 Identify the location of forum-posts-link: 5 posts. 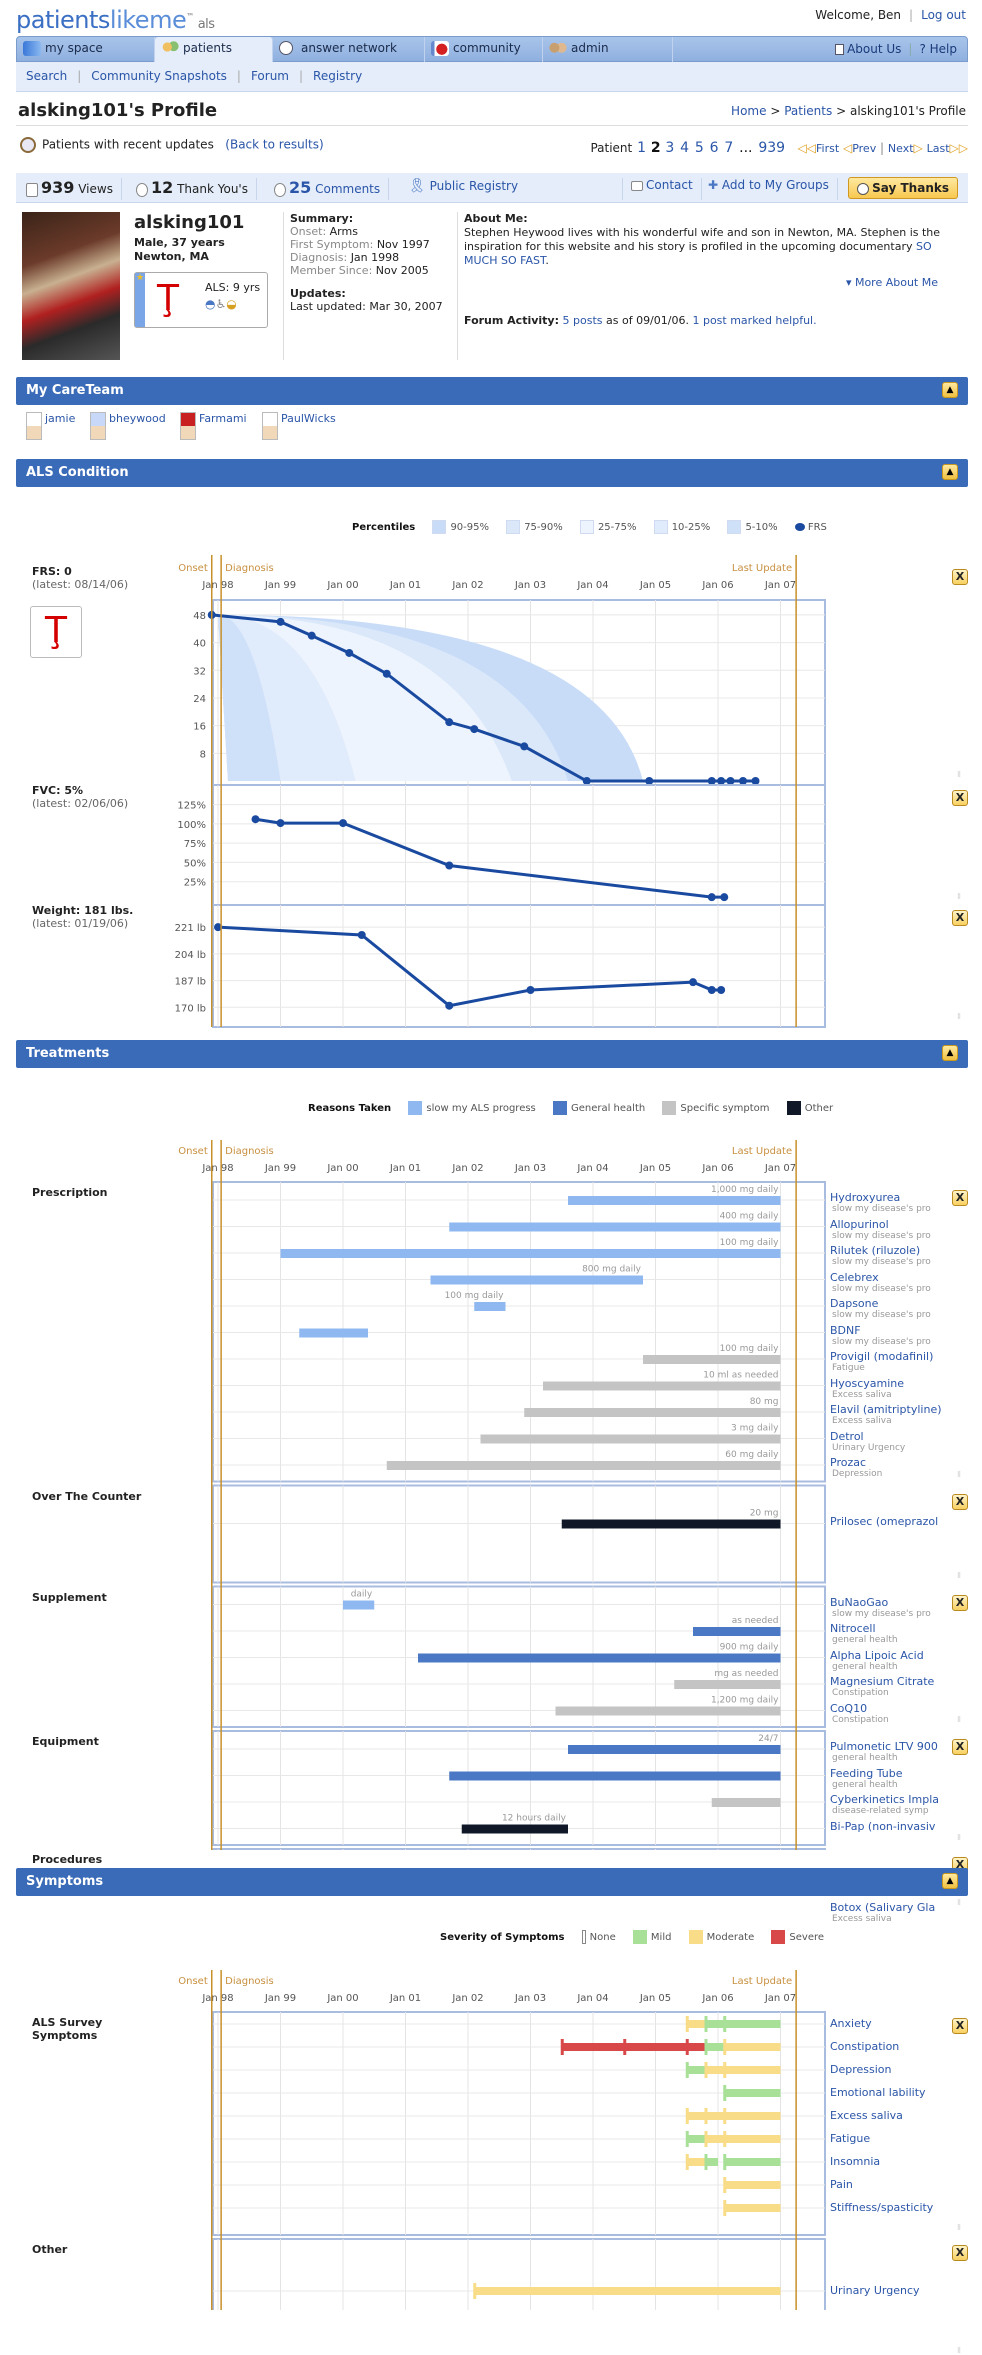
(582, 320).